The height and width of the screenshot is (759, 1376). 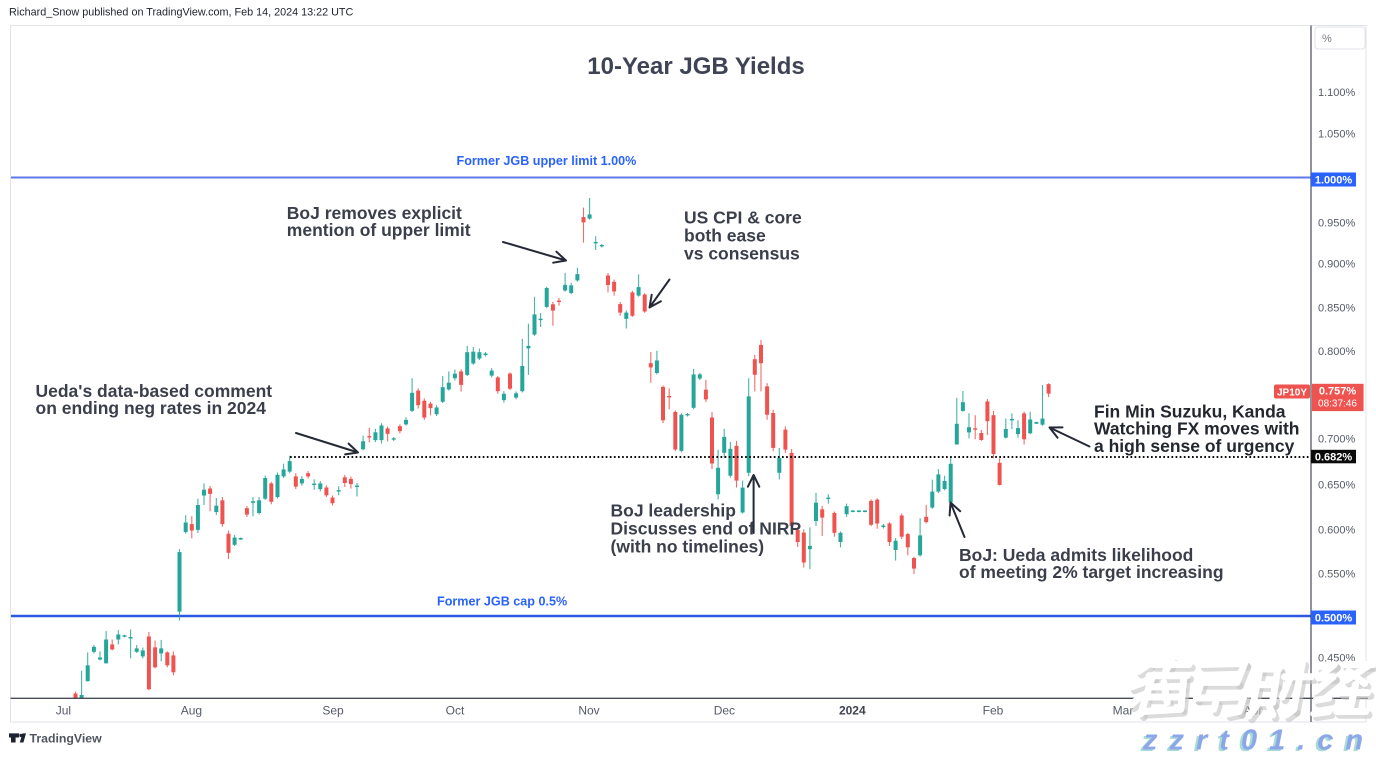 What do you see at coordinates (1337, 486) in the screenshot?
I see `svg-text: 0.650%` at bounding box center [1337, 486].